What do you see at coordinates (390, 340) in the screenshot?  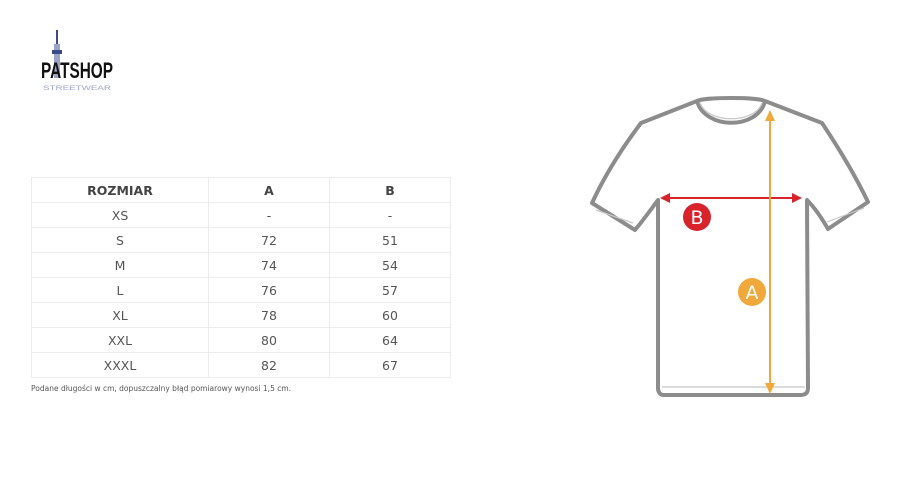 I see `b-cell: 64` at bounding box center [390, 340].